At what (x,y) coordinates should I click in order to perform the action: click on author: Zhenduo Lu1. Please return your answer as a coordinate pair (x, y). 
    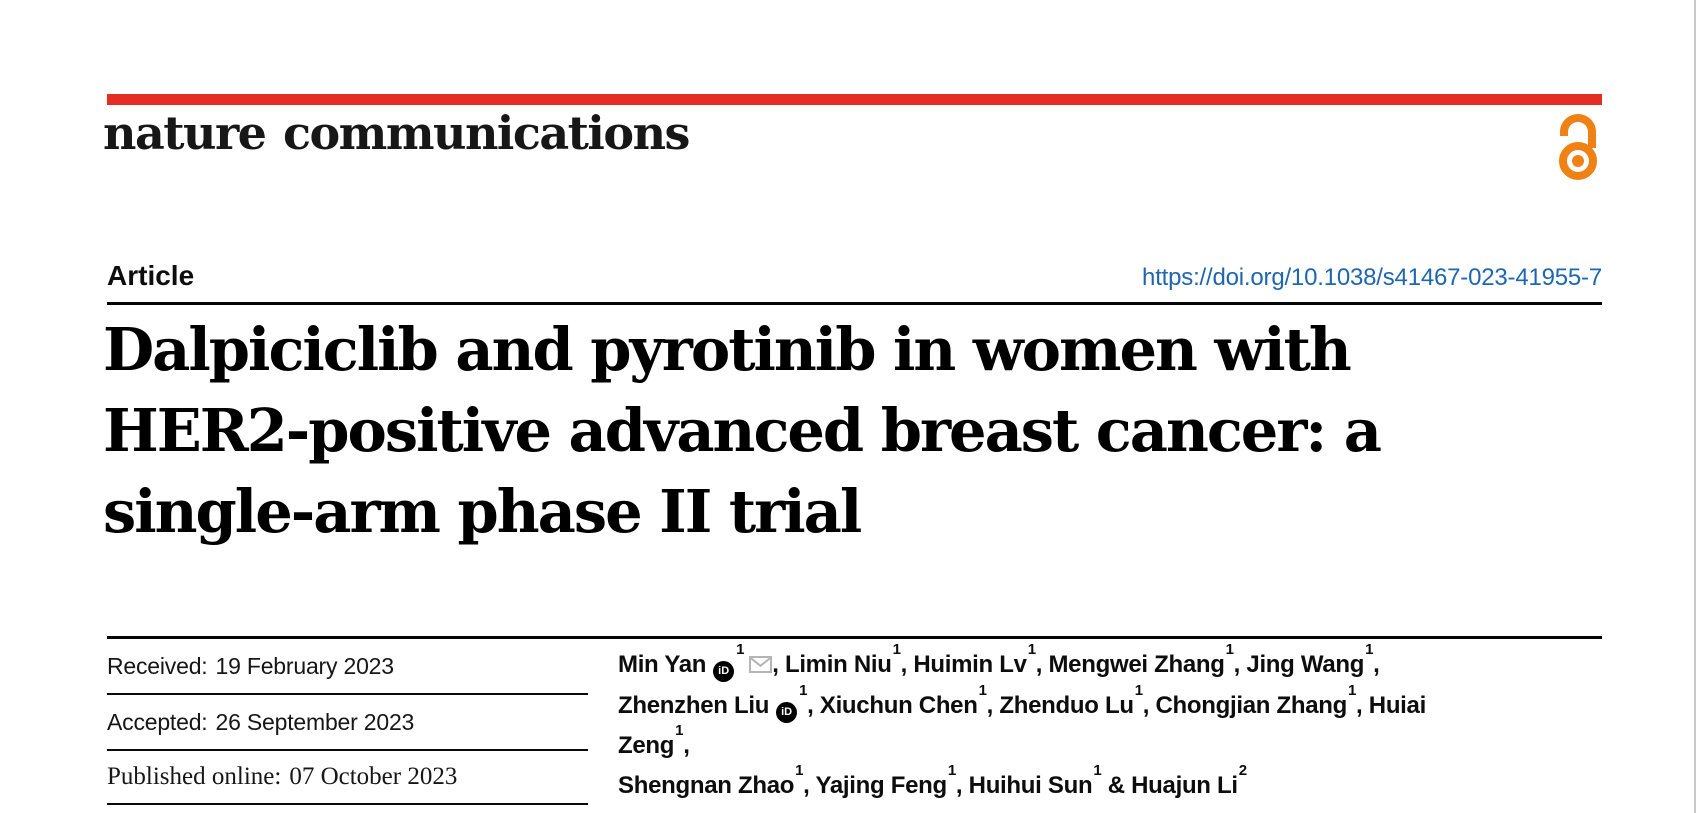
    Looking at the image, I should click on (1071, 701).